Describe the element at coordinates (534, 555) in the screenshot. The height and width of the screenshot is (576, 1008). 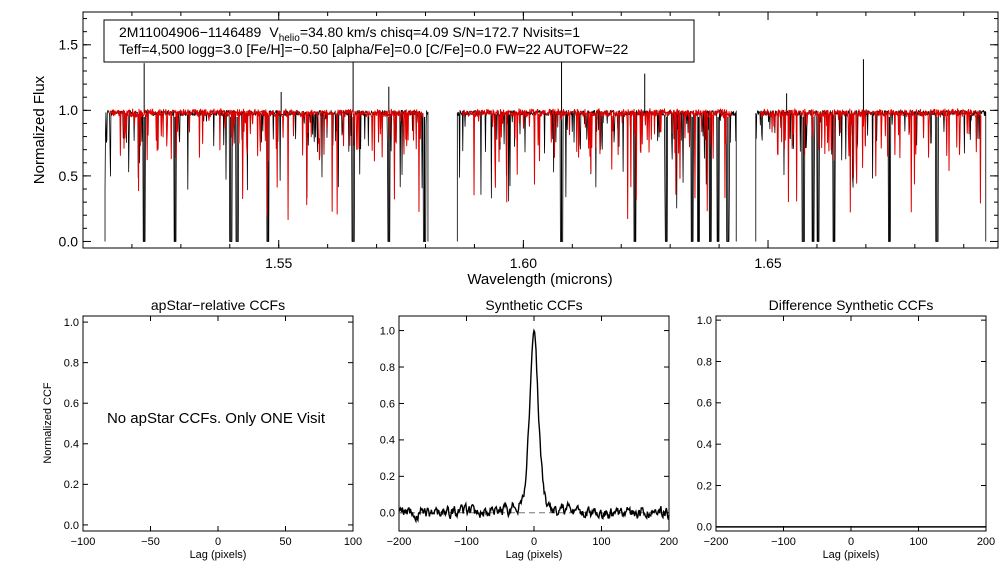
I see `synthetic-ccf-x-axis-label: Lag (pixels)` at that location.